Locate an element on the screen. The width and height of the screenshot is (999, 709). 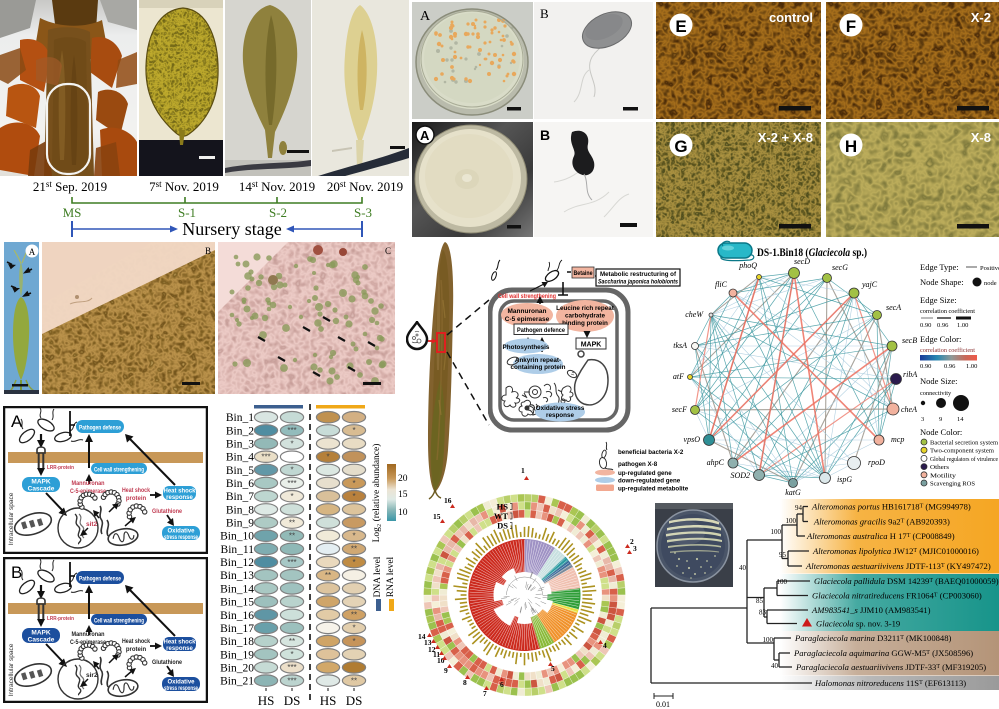
svg-text: connectivity is located at coordinates (936, 393).